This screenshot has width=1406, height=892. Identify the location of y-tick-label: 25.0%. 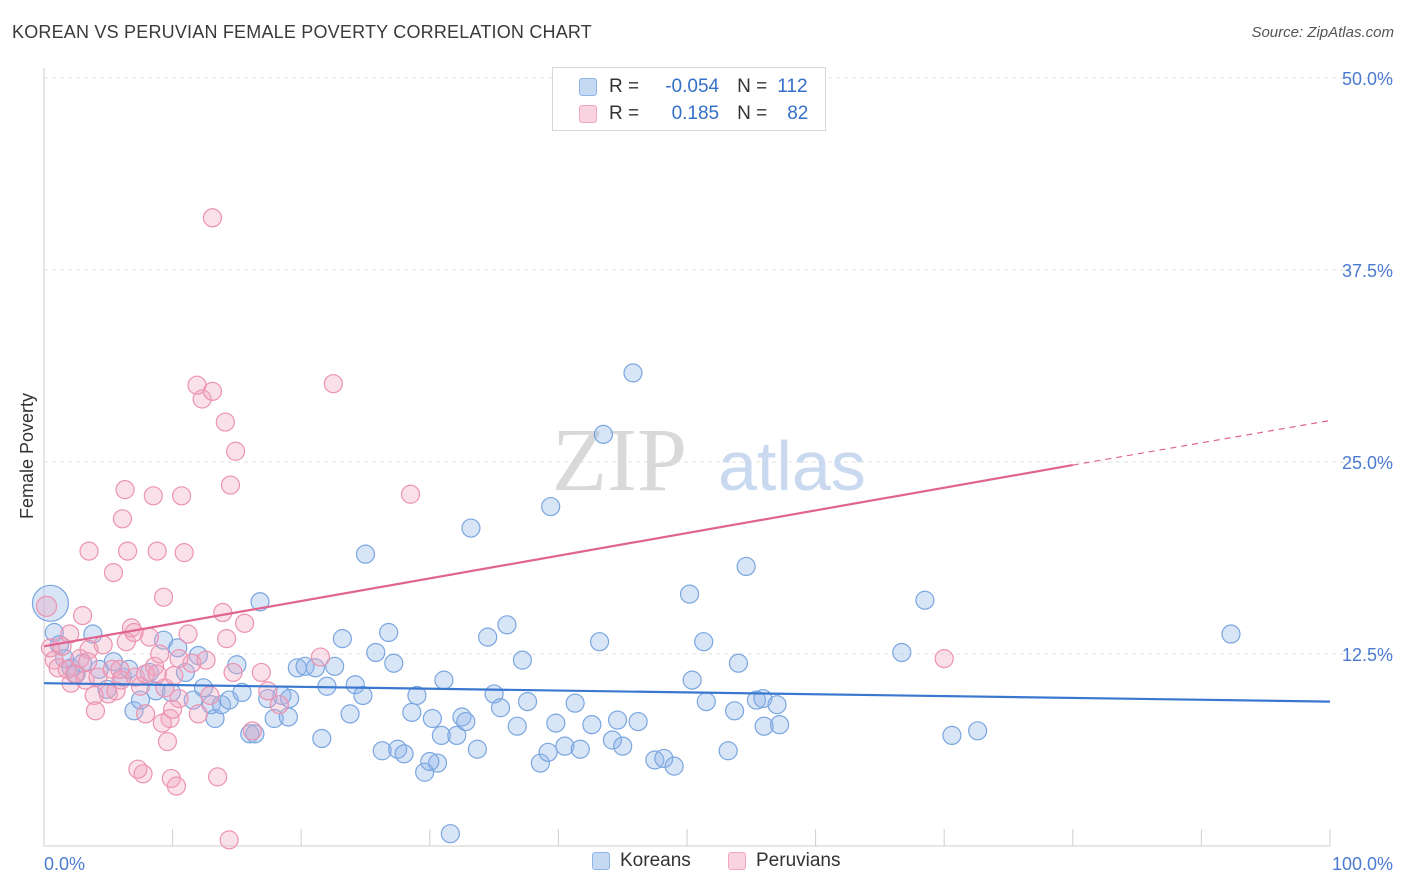
(1367, 463).